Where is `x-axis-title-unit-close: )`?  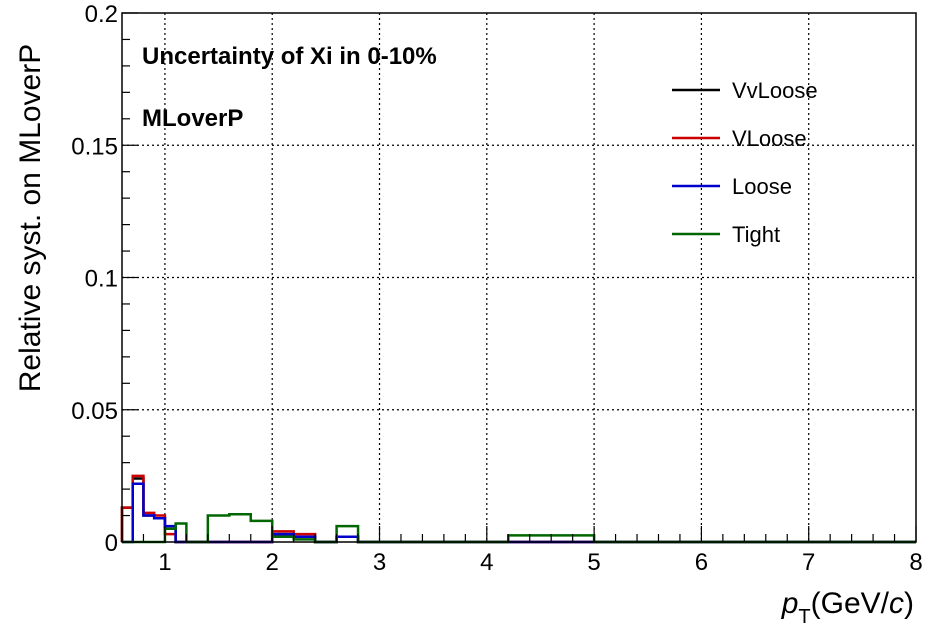 x-axis-title-unit-close: ) is located at coordinates (909, 603).